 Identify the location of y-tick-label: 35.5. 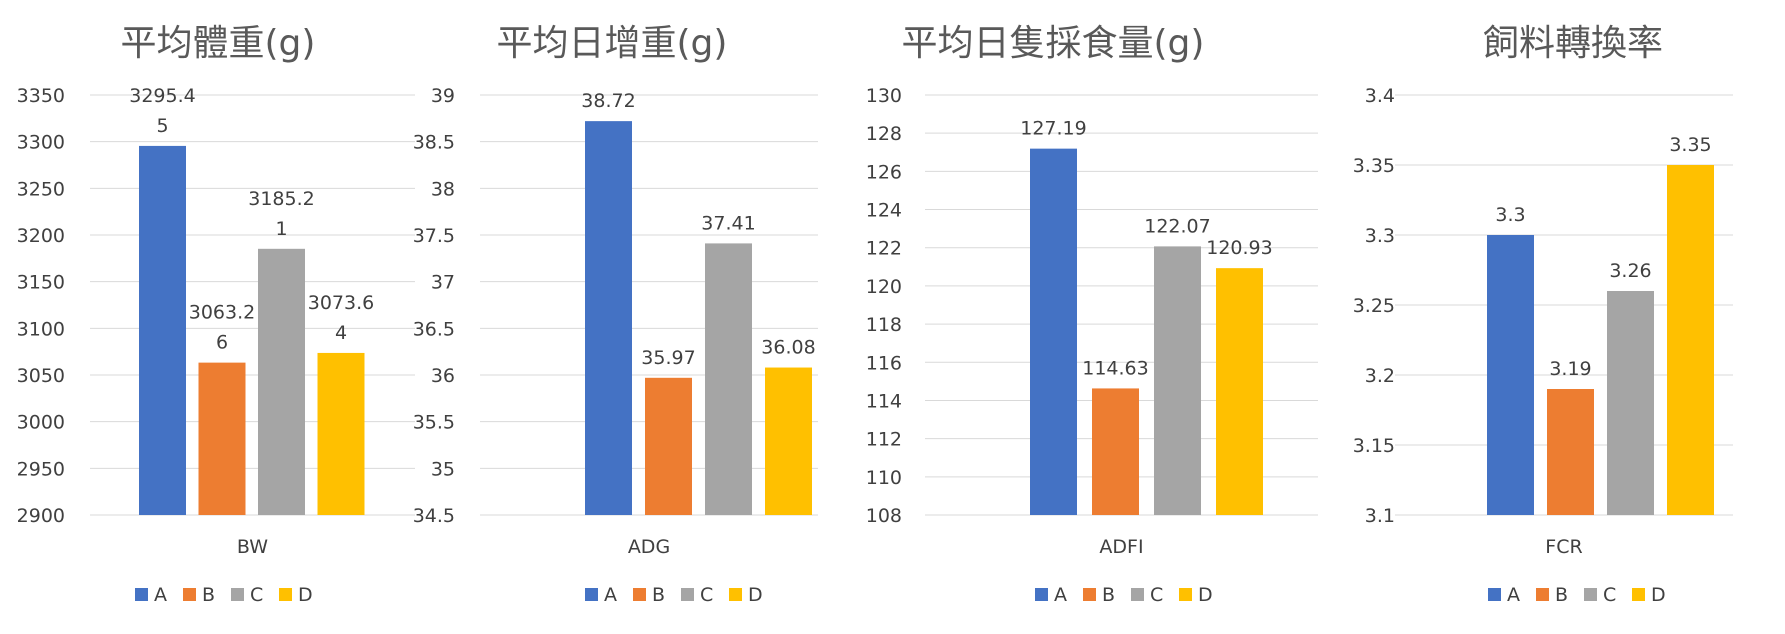
(434, 423).